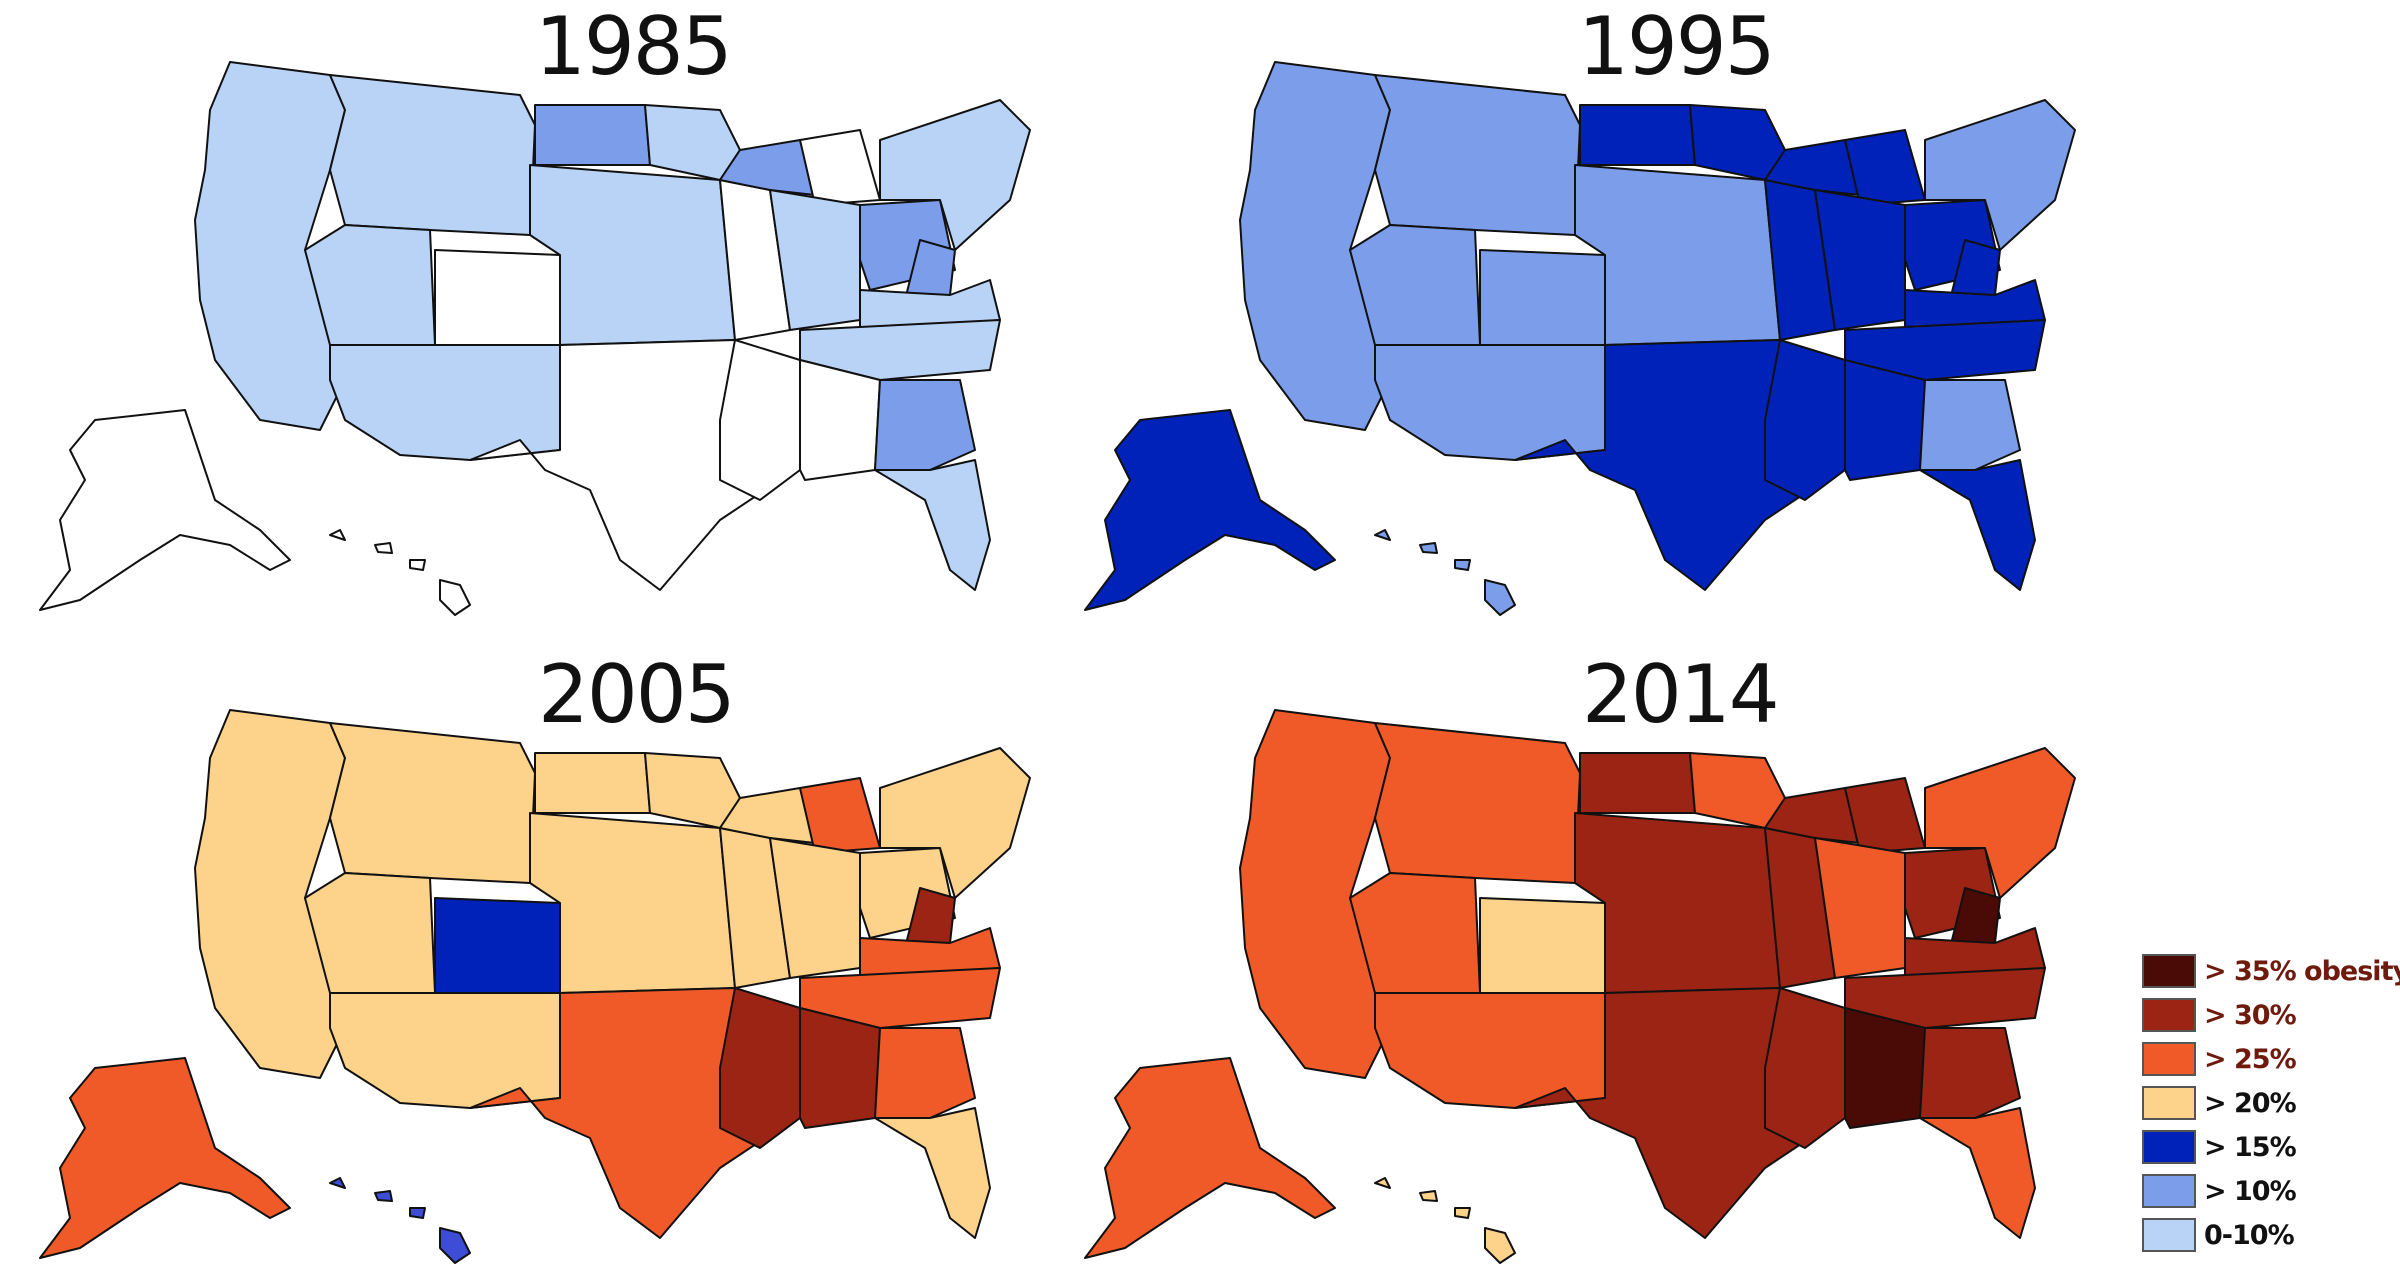 The height and width of the screenshot is (1288, 2400). I want to click on legend-label: > 15%, so click(2250, 1147).